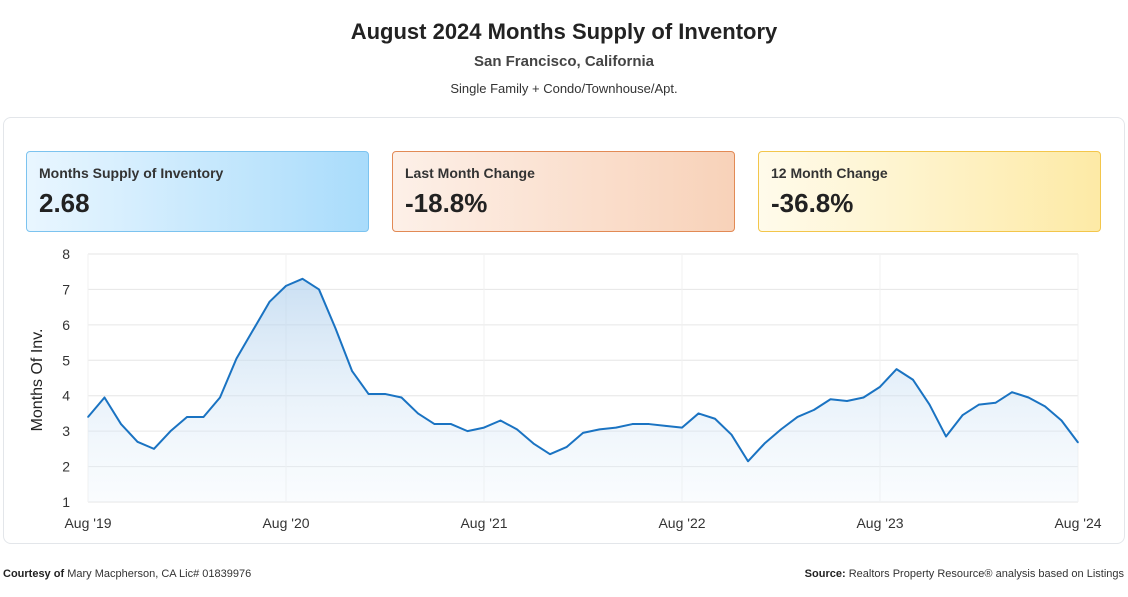 This screenshot has height=597, width=1128. I want to click on y-tick-label: 8, so click(66, 254).